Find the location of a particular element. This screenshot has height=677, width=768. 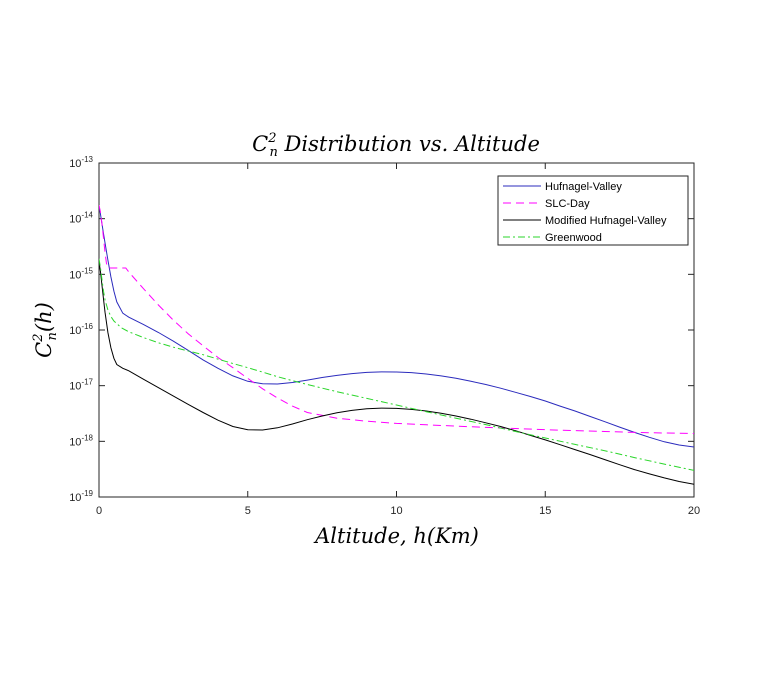

legend-label: Hufnagel-Valley is located at coordinates (583, 187).